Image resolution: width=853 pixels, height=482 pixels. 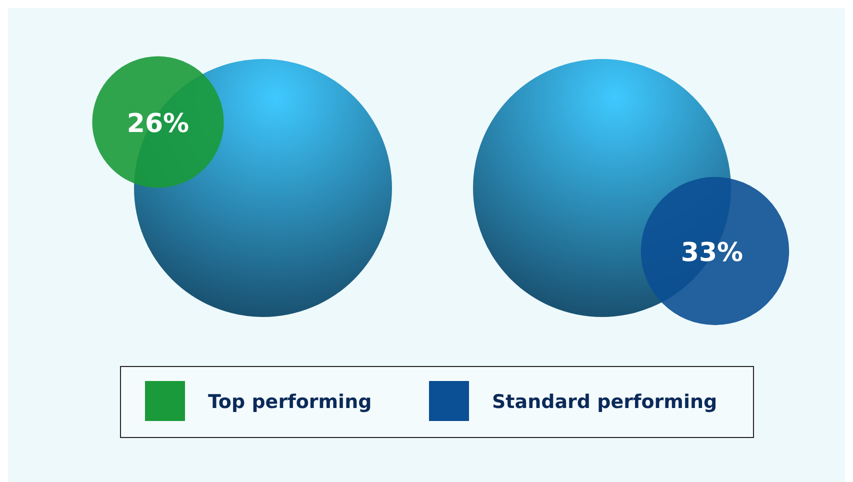 I want to click on data-label: 33%, so click(x=712, y=253).